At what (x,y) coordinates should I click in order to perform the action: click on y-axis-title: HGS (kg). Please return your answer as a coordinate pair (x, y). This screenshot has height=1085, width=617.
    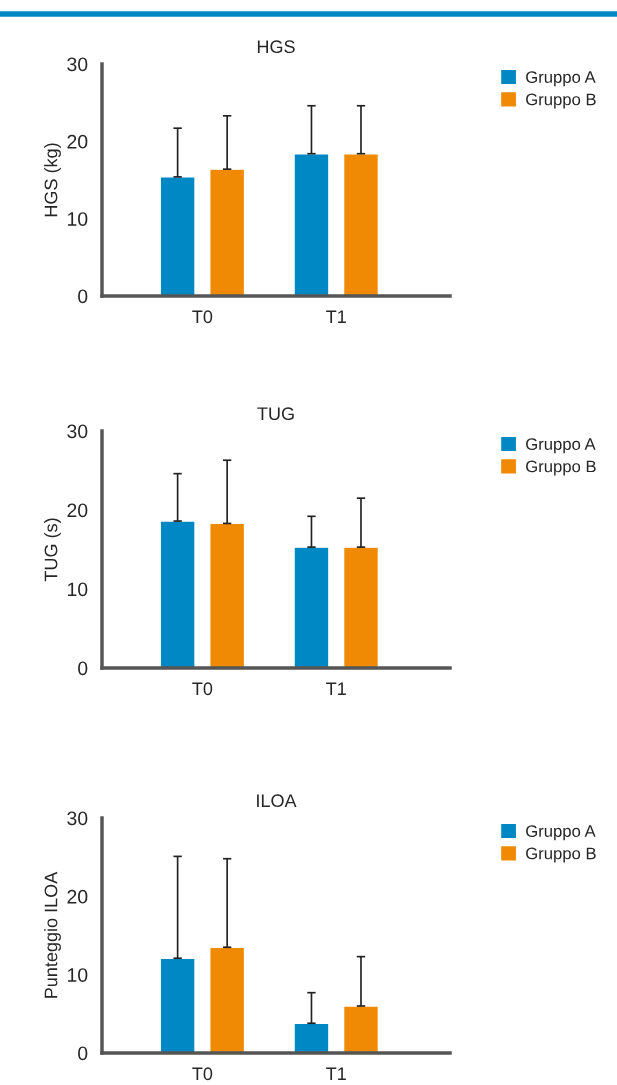
    Looking at the image, I should click on (52, 180).